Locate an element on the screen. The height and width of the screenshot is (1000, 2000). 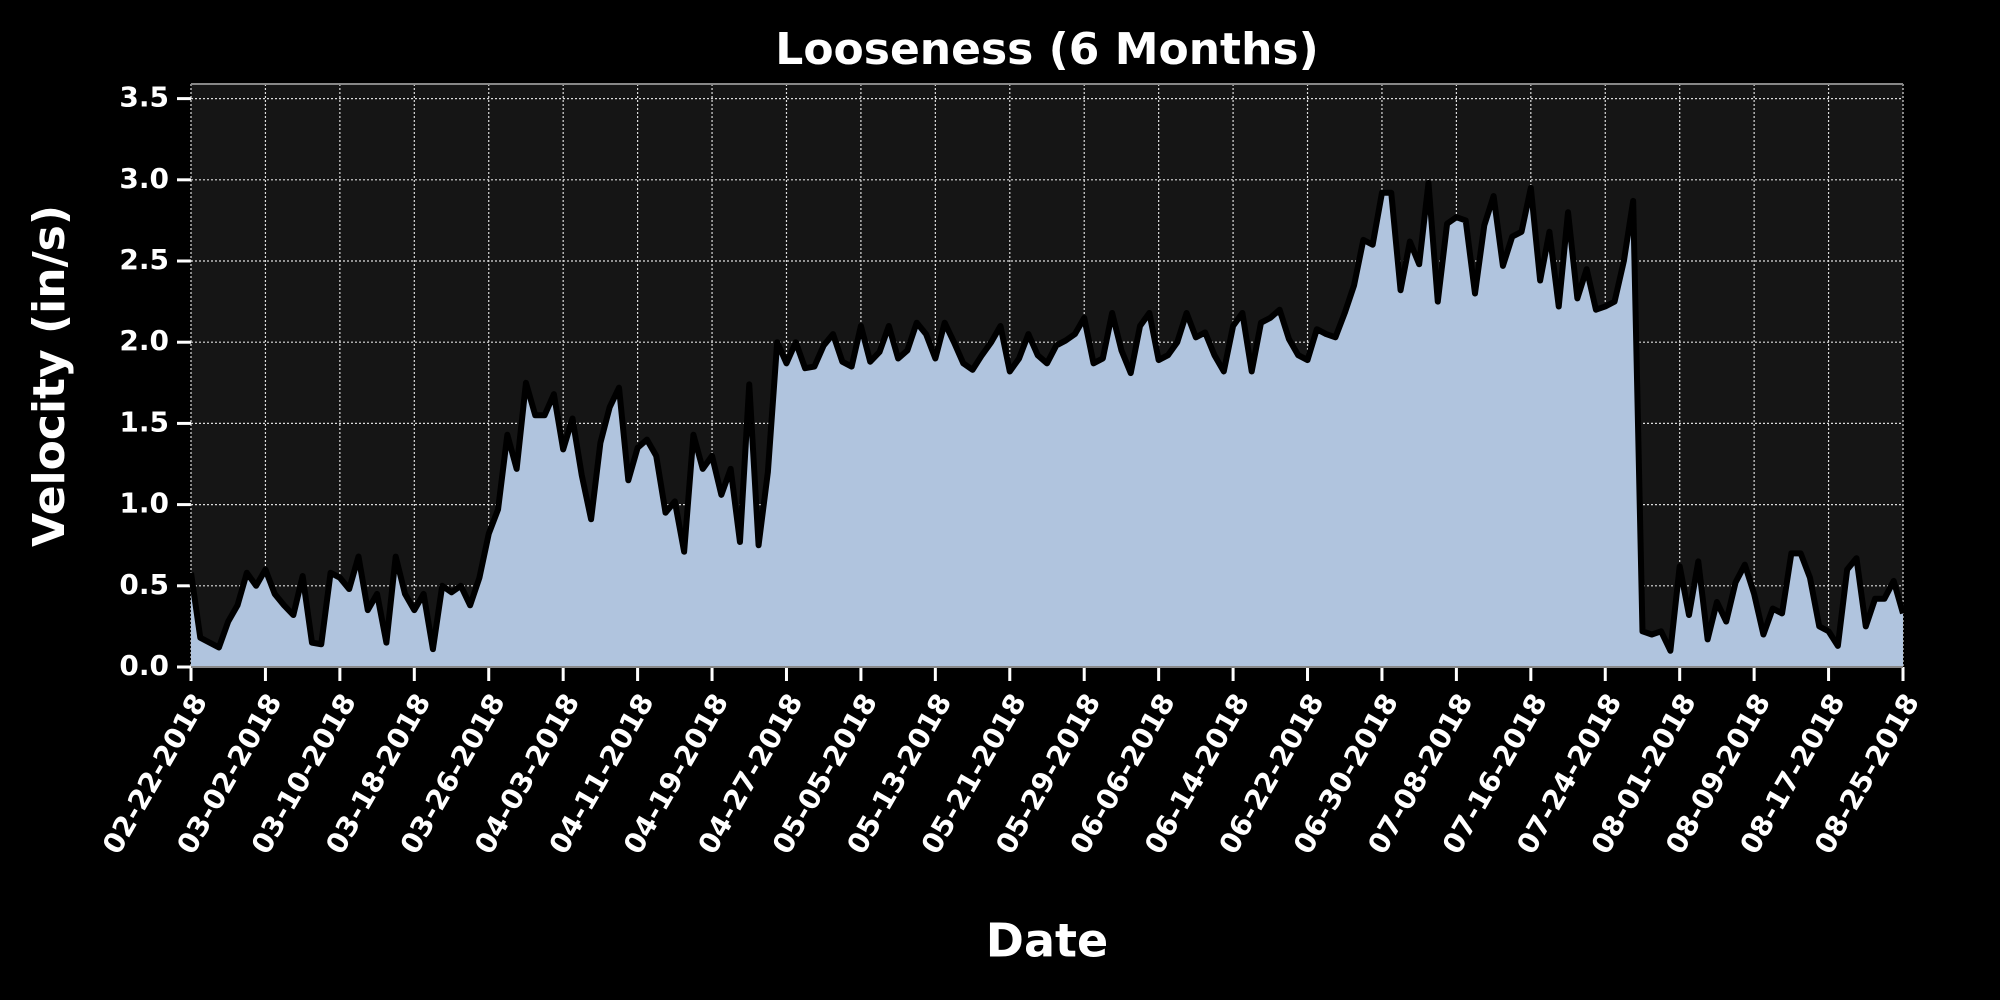
y-tick-label: 2.0 is located at coordinates (144, 340).